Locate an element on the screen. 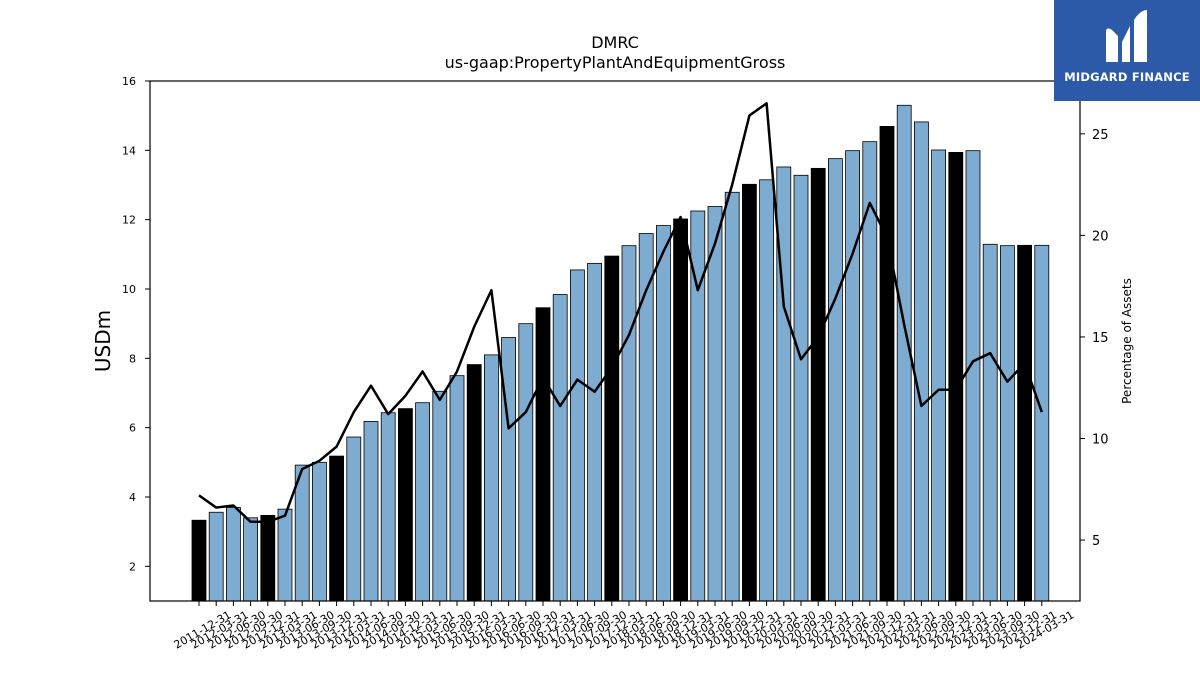 This screenshot has height=675, width=1200. y2-tick-label: 20 is located at coordinates (1100, 236).